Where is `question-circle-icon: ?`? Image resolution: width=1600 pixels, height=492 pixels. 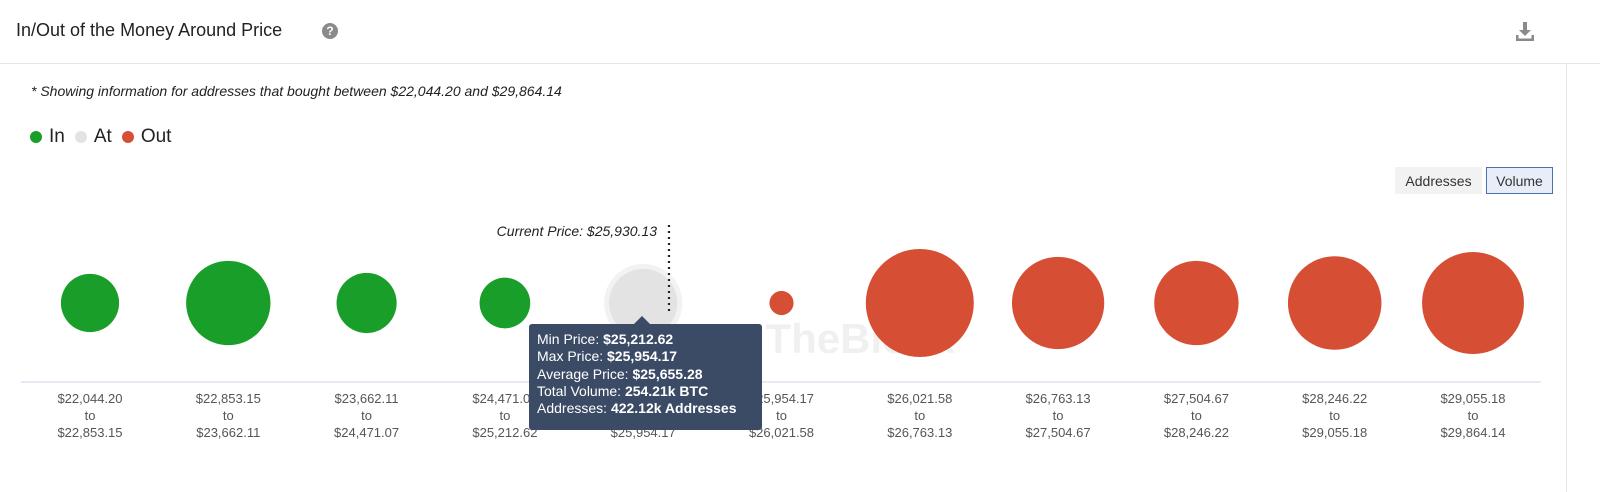 question-circle-icon: ? is located at coordinates (330, 31).